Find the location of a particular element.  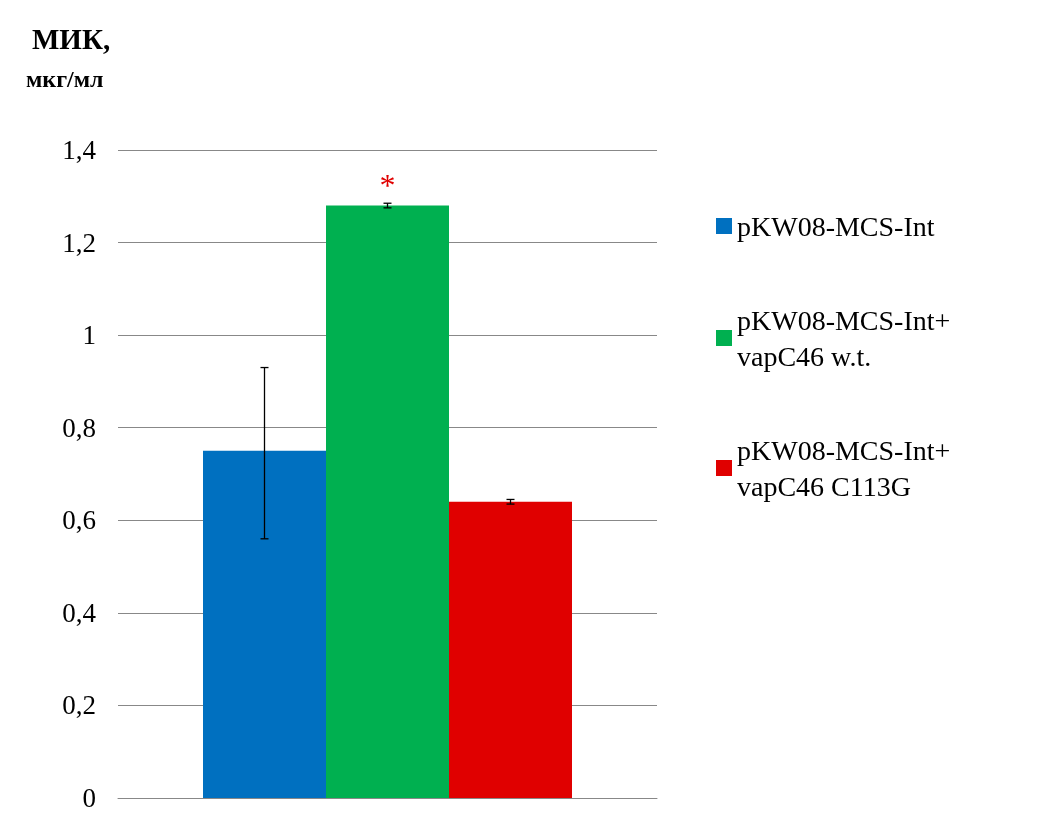

y-axis-title: МИК, мкг/мл is located at coordinates (68, 57).